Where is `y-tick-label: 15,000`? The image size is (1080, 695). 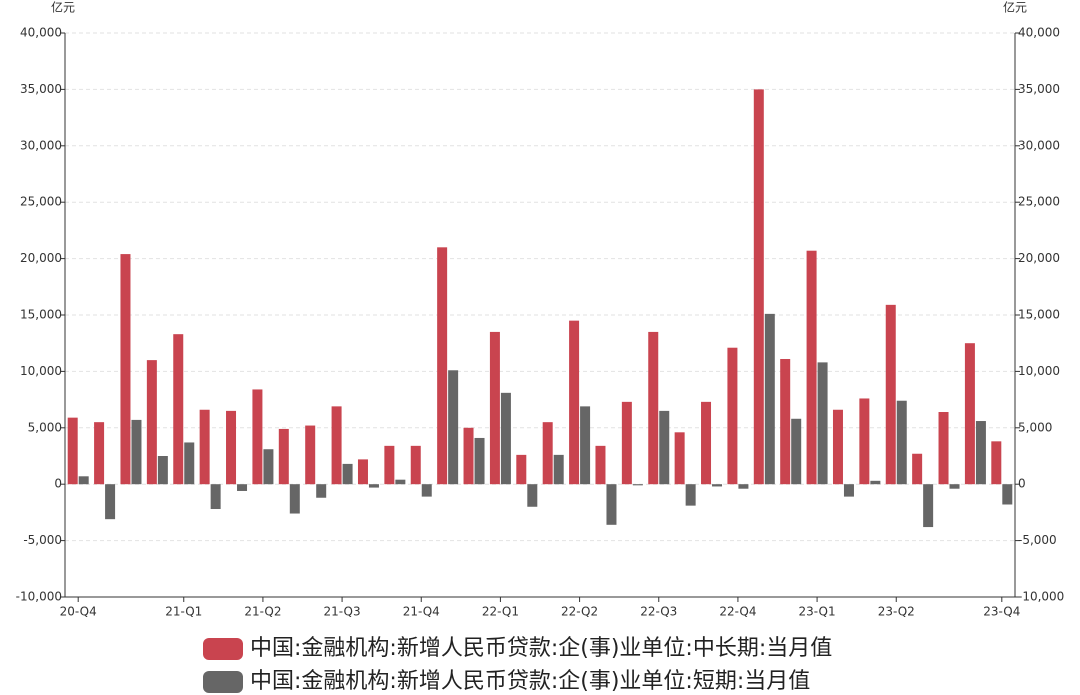 y-tick-label: 15,000 is located at coordinates (41, 315).